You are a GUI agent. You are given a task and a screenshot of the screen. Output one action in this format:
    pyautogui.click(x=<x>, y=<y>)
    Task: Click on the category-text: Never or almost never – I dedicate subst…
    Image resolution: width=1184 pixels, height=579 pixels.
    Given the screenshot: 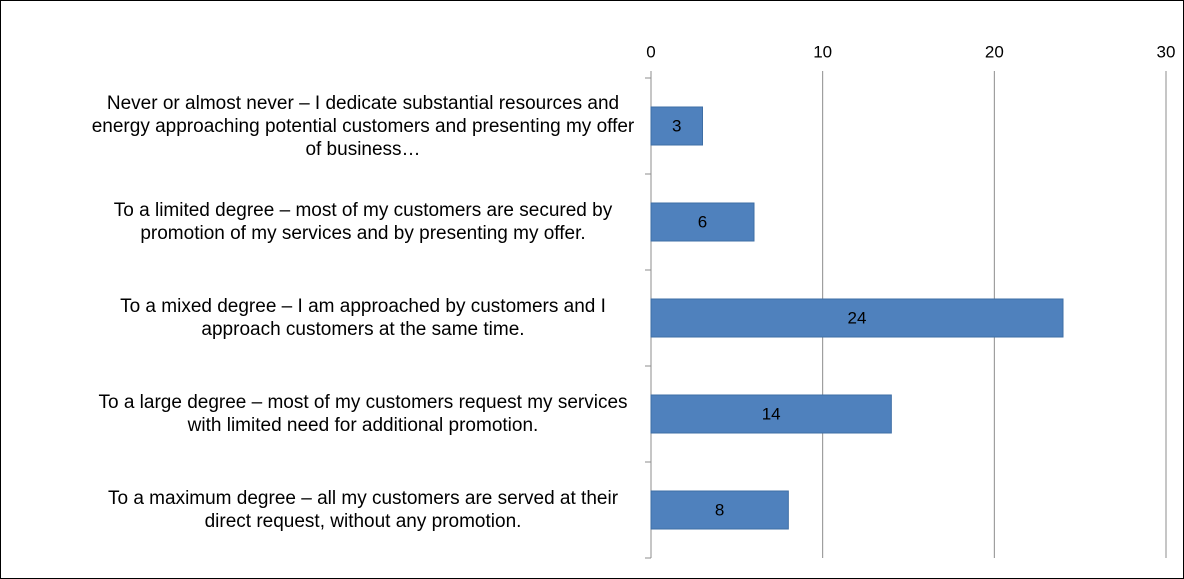 What is the action you would take?
    pyautogui.click(x=363, y=126)
    